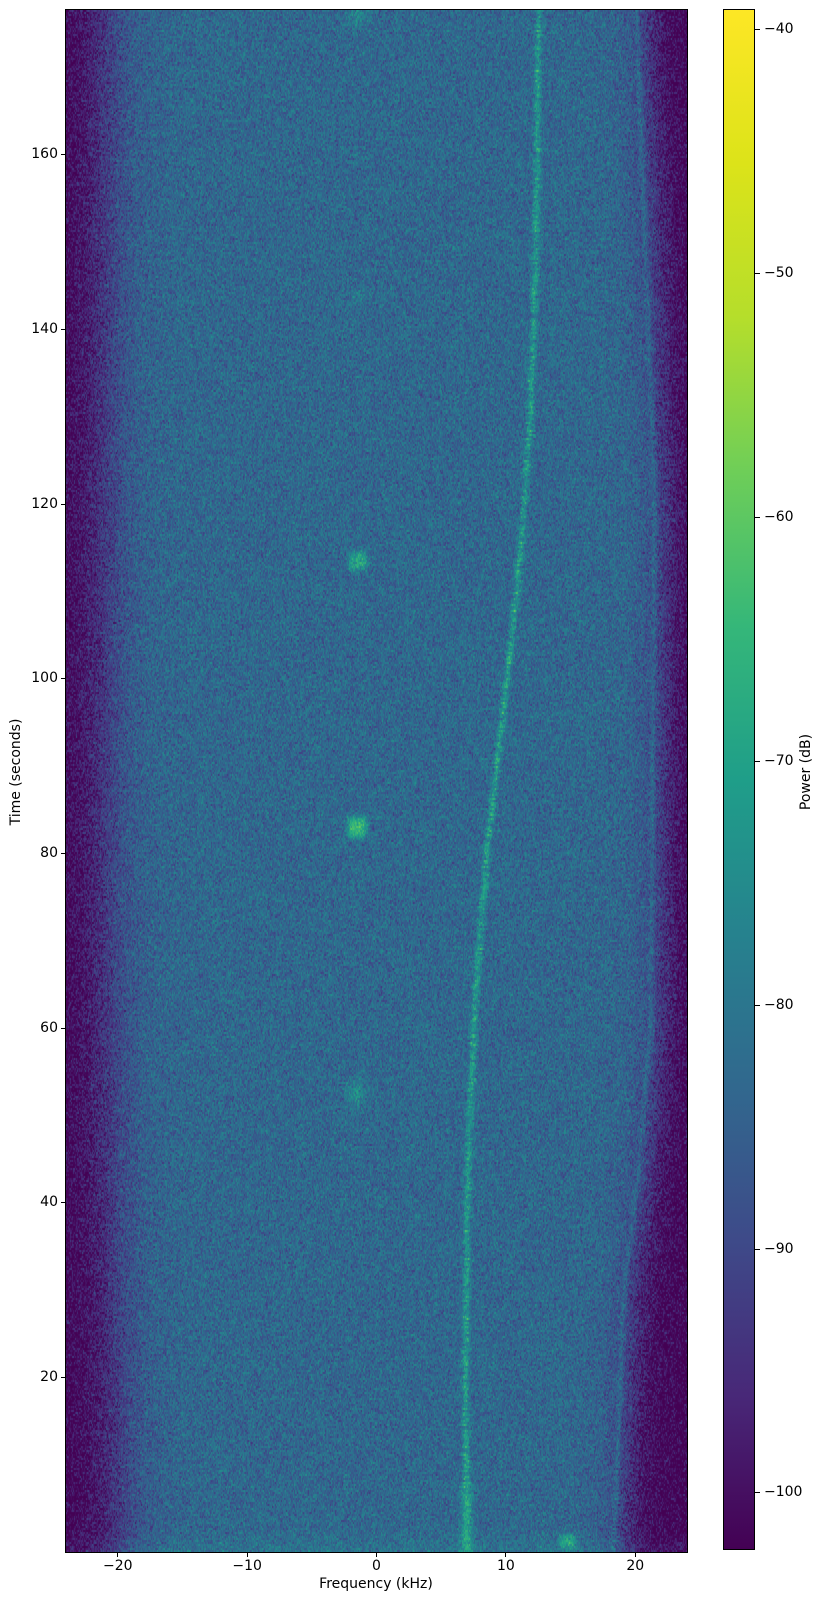 The height and width of the screenshot is (1603, 832). What do you see at coordinates (247, 1566) in the screenshot?
I see `x-tick-label: −10` at bounding box center [247, 1566].